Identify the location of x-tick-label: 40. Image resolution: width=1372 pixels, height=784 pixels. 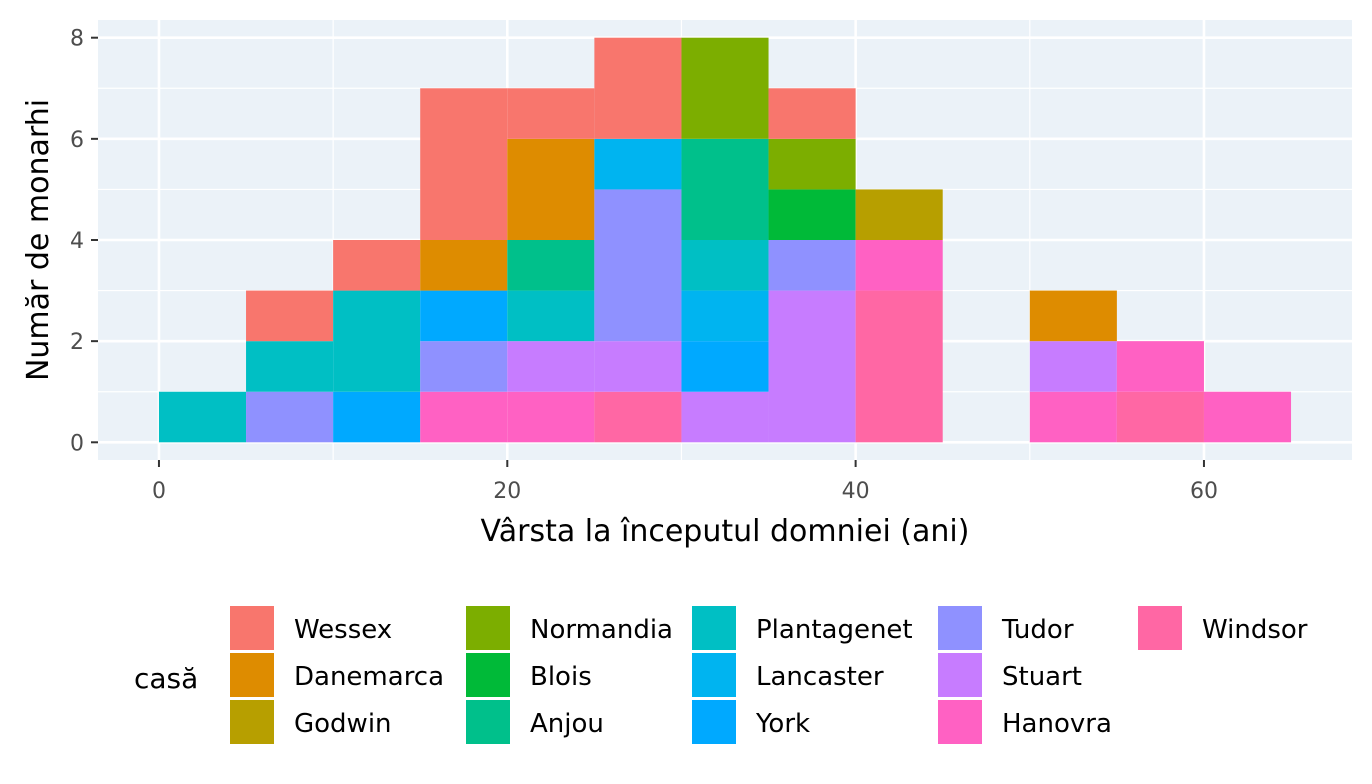
(856, 491).